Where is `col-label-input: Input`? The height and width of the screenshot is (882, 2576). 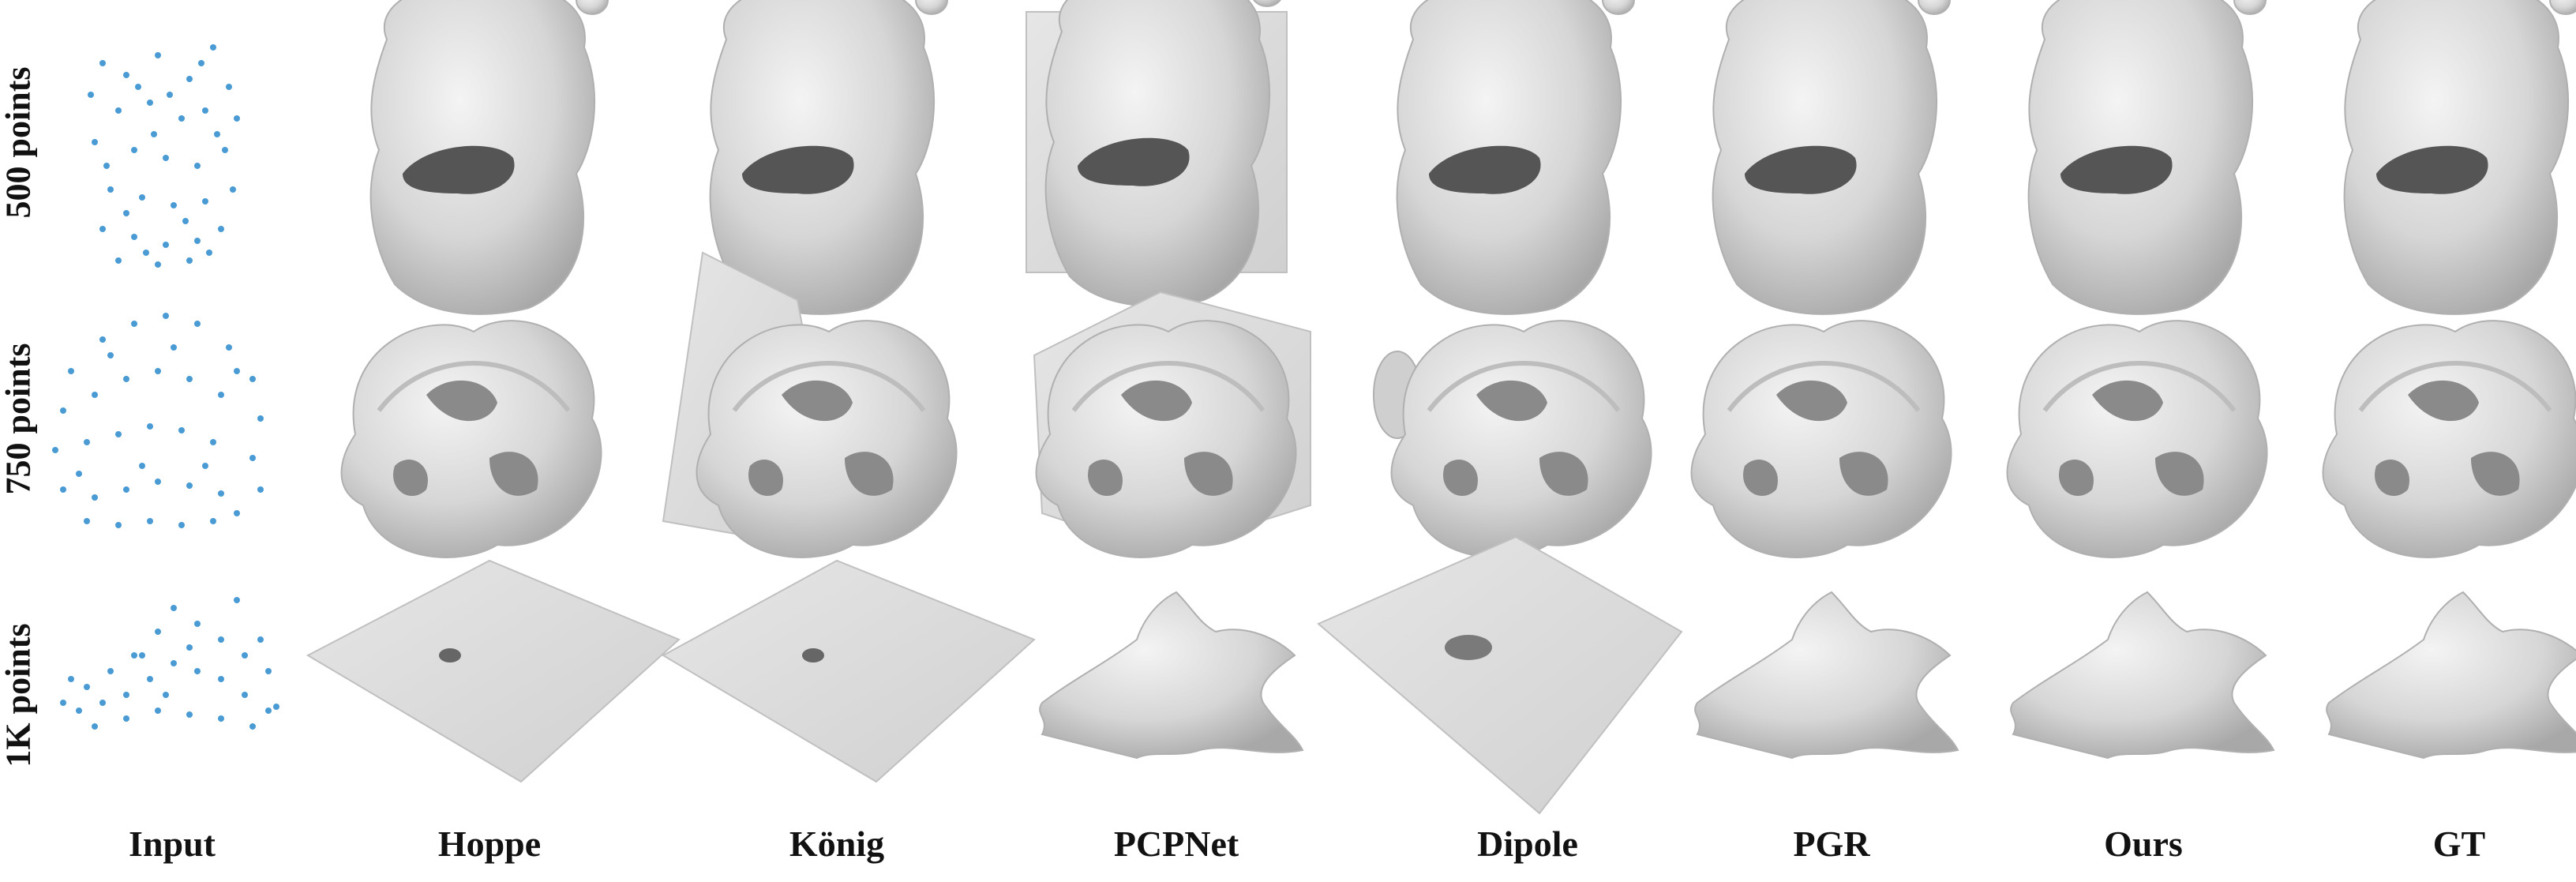
col-label-input: Input is located at coordinates (172, 844).